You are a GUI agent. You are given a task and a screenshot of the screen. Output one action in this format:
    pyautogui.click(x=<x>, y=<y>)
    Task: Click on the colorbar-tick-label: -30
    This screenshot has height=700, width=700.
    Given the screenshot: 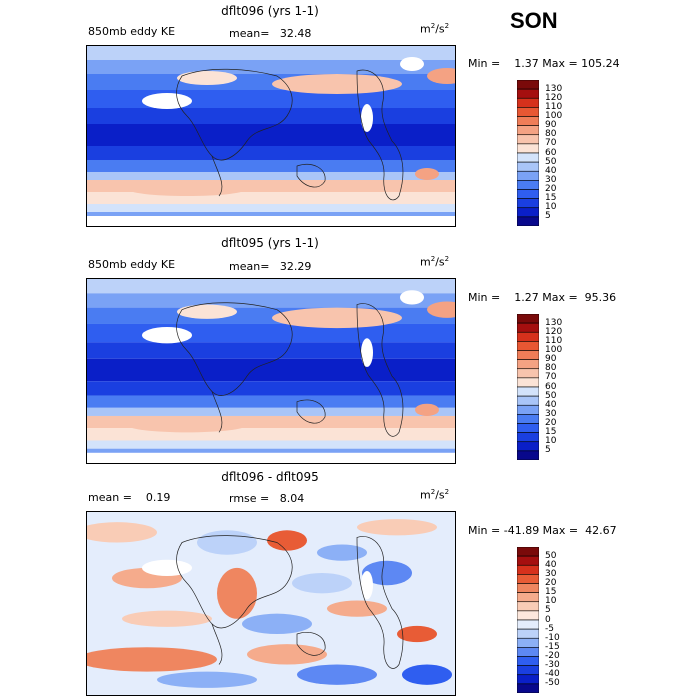 What is the action you would take?
    pyautogui.click(x=552, y=665)
    